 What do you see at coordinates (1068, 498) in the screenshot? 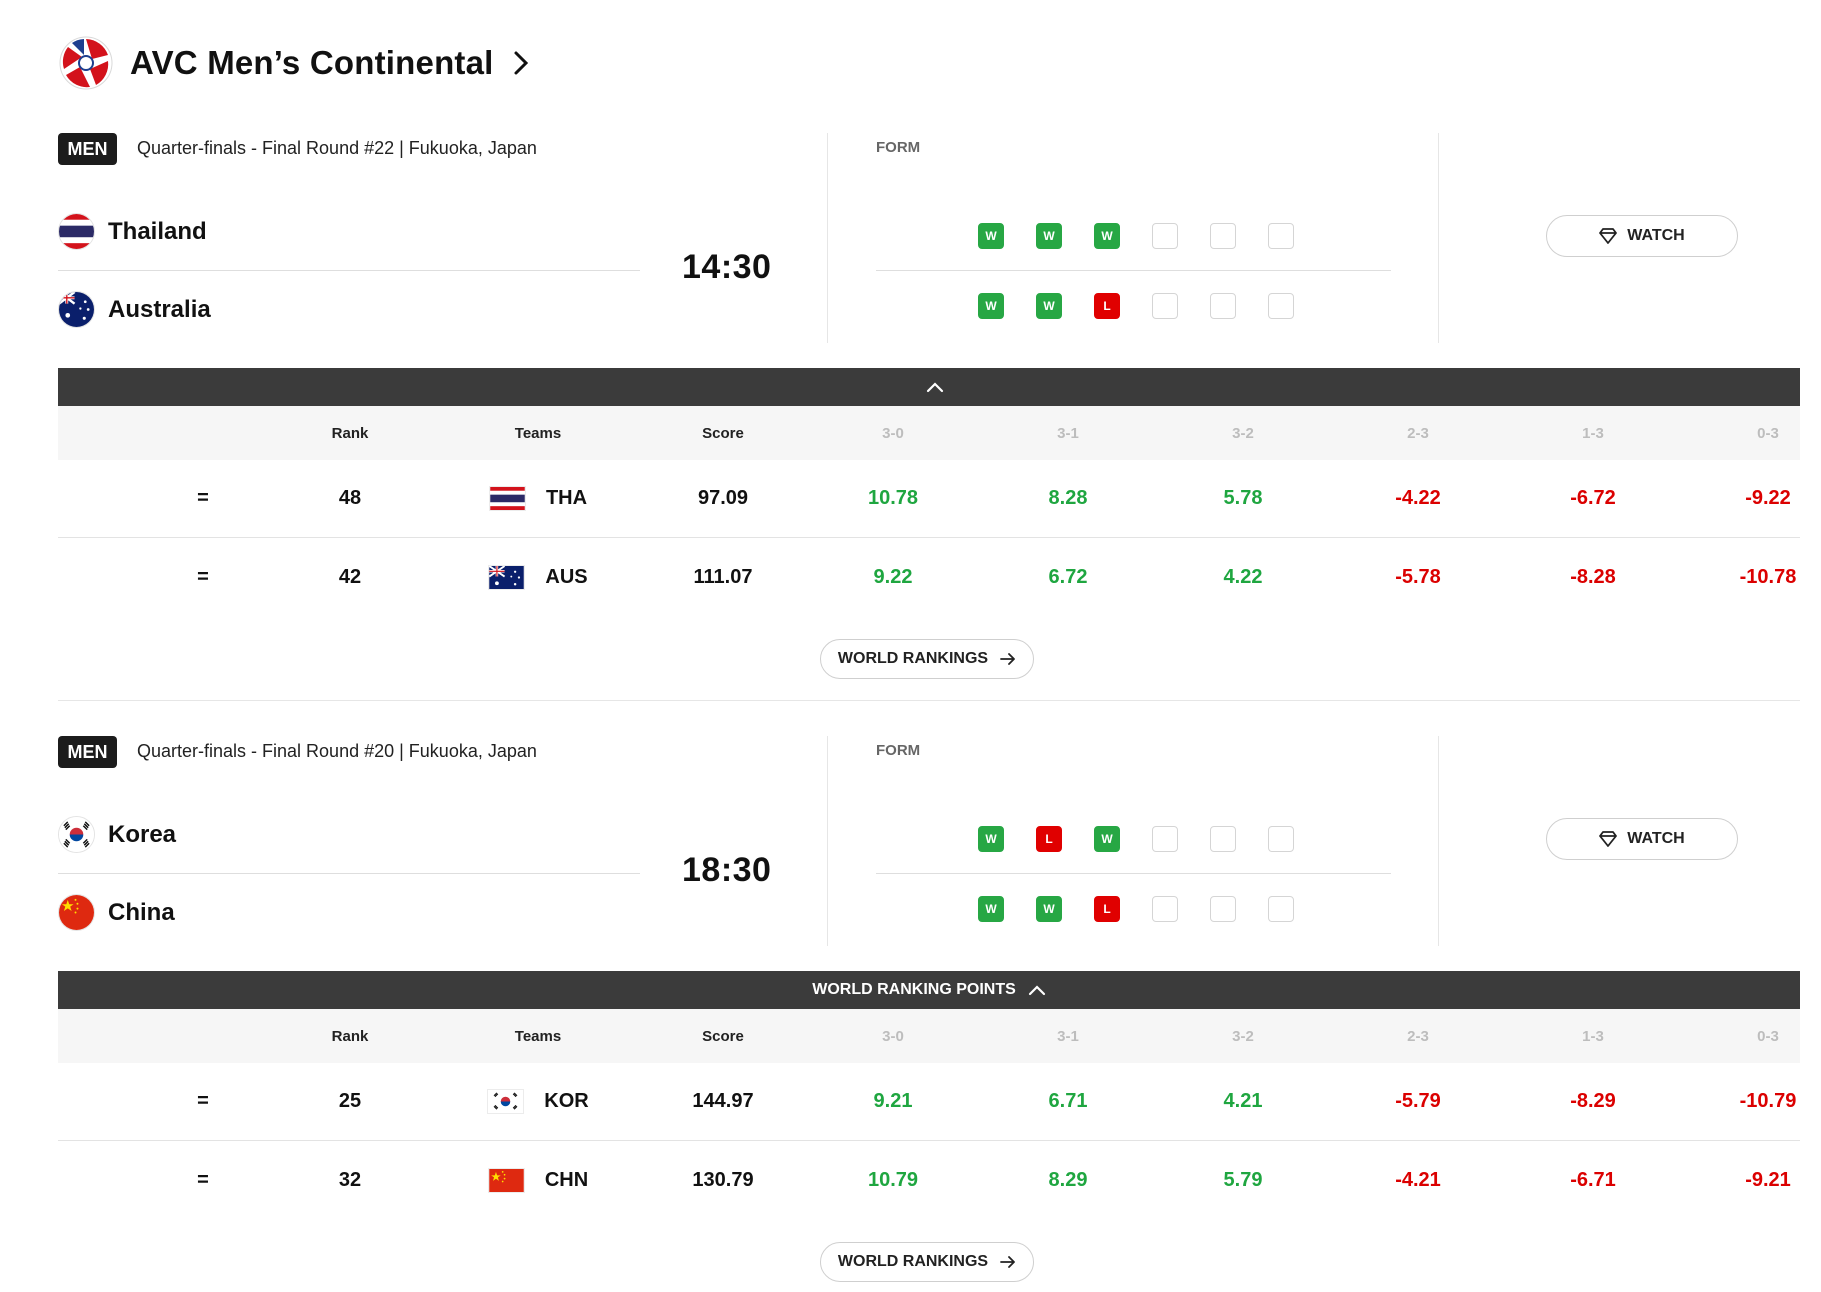
I see `points-value: 8.28` at bounding box center [1068, 498].